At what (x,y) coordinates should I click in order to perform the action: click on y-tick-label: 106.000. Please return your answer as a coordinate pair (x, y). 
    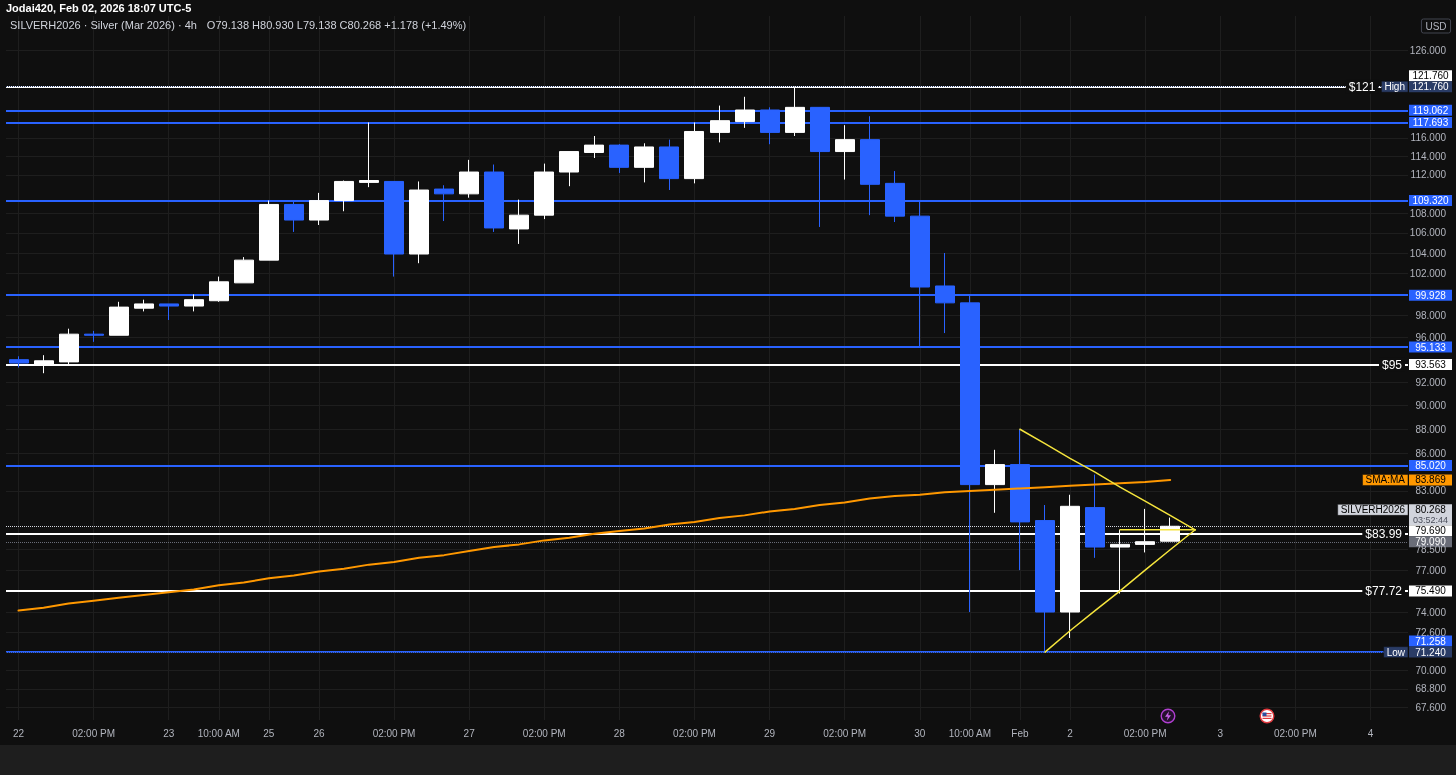
    Looking at the image, I should click on (1428, 233).